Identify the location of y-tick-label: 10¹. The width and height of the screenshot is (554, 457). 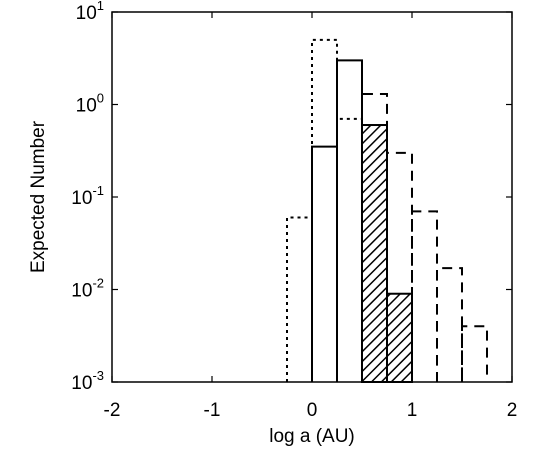
(90, 12).